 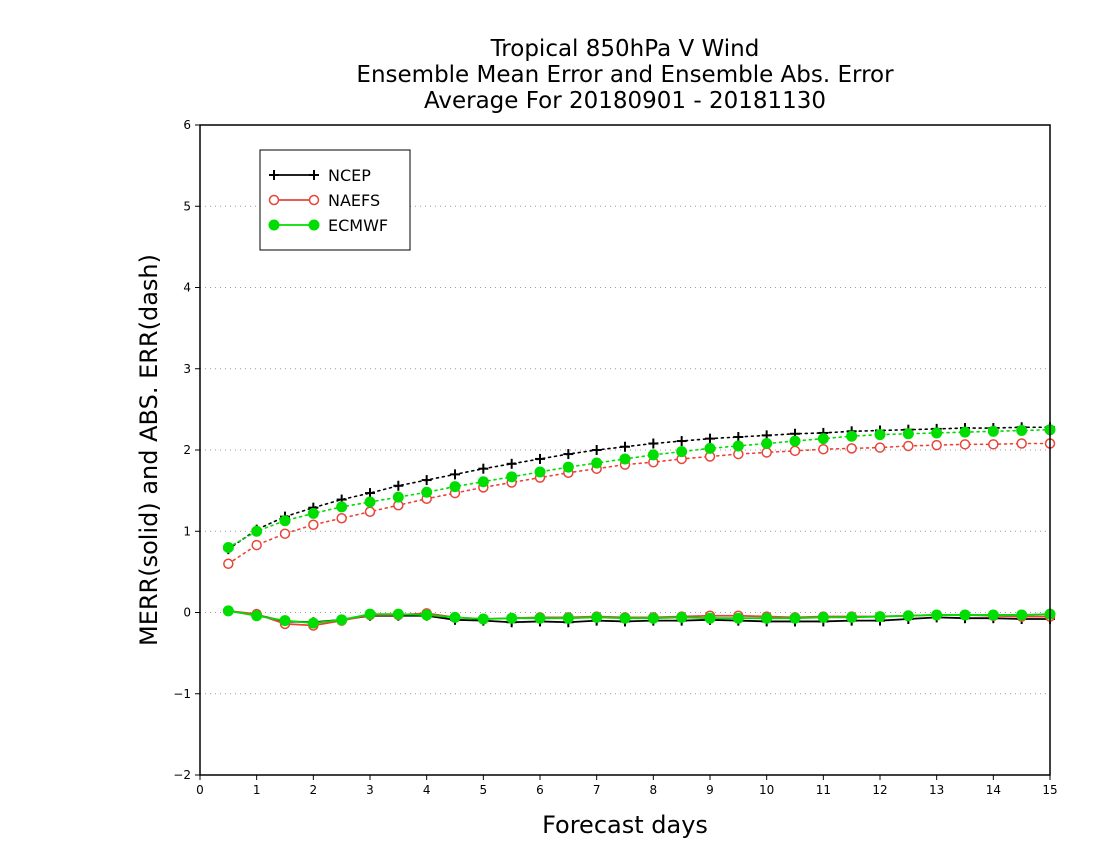 What do you see at coordinates (182, 775) in the screenshot?
I see `y-tick-label: −2` at bounding box center [182, 775].